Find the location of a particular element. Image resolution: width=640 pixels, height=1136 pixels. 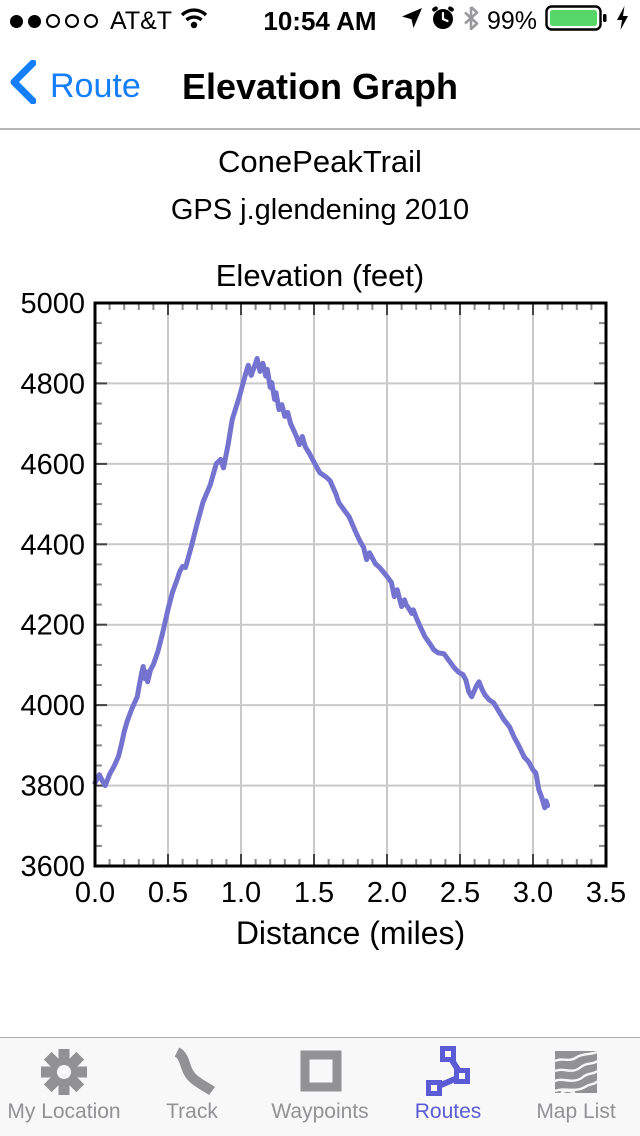

back-chevron-icon is located at coordinates (23, 86).